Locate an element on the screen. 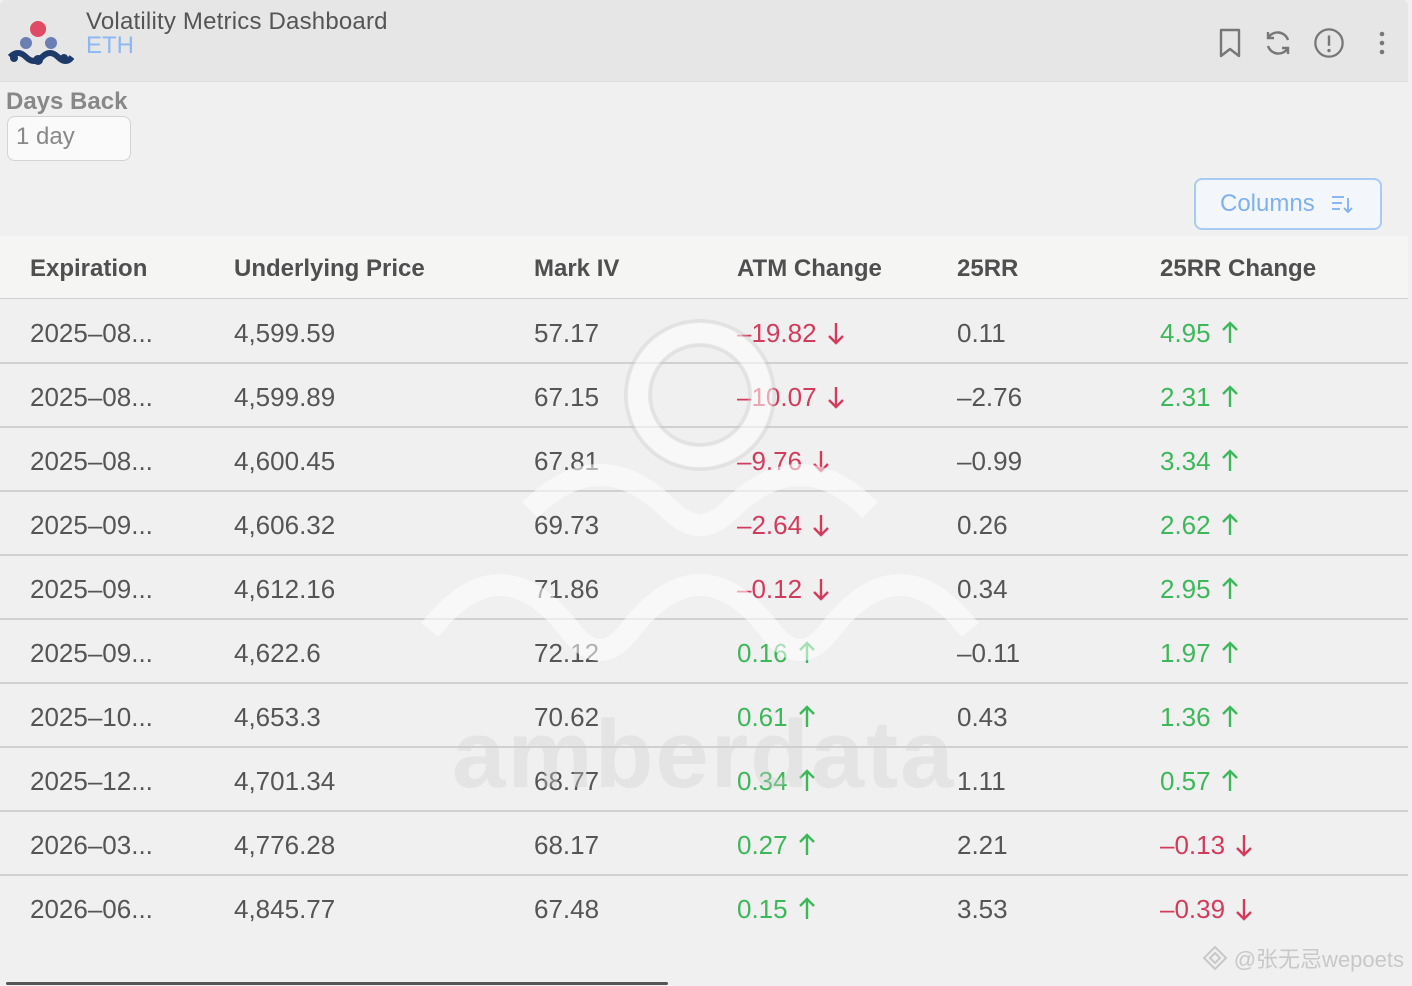 Image resolution: width=1412 pixels, height=986 pixels. column-header-25rr-change: 25RR Change is located at coordinates (1238, 268).